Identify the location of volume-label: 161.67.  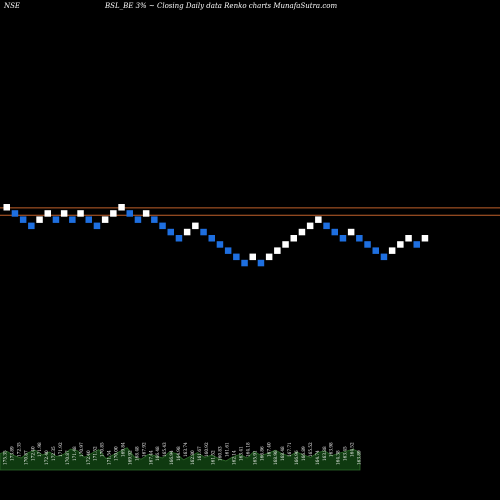
(199, 453).